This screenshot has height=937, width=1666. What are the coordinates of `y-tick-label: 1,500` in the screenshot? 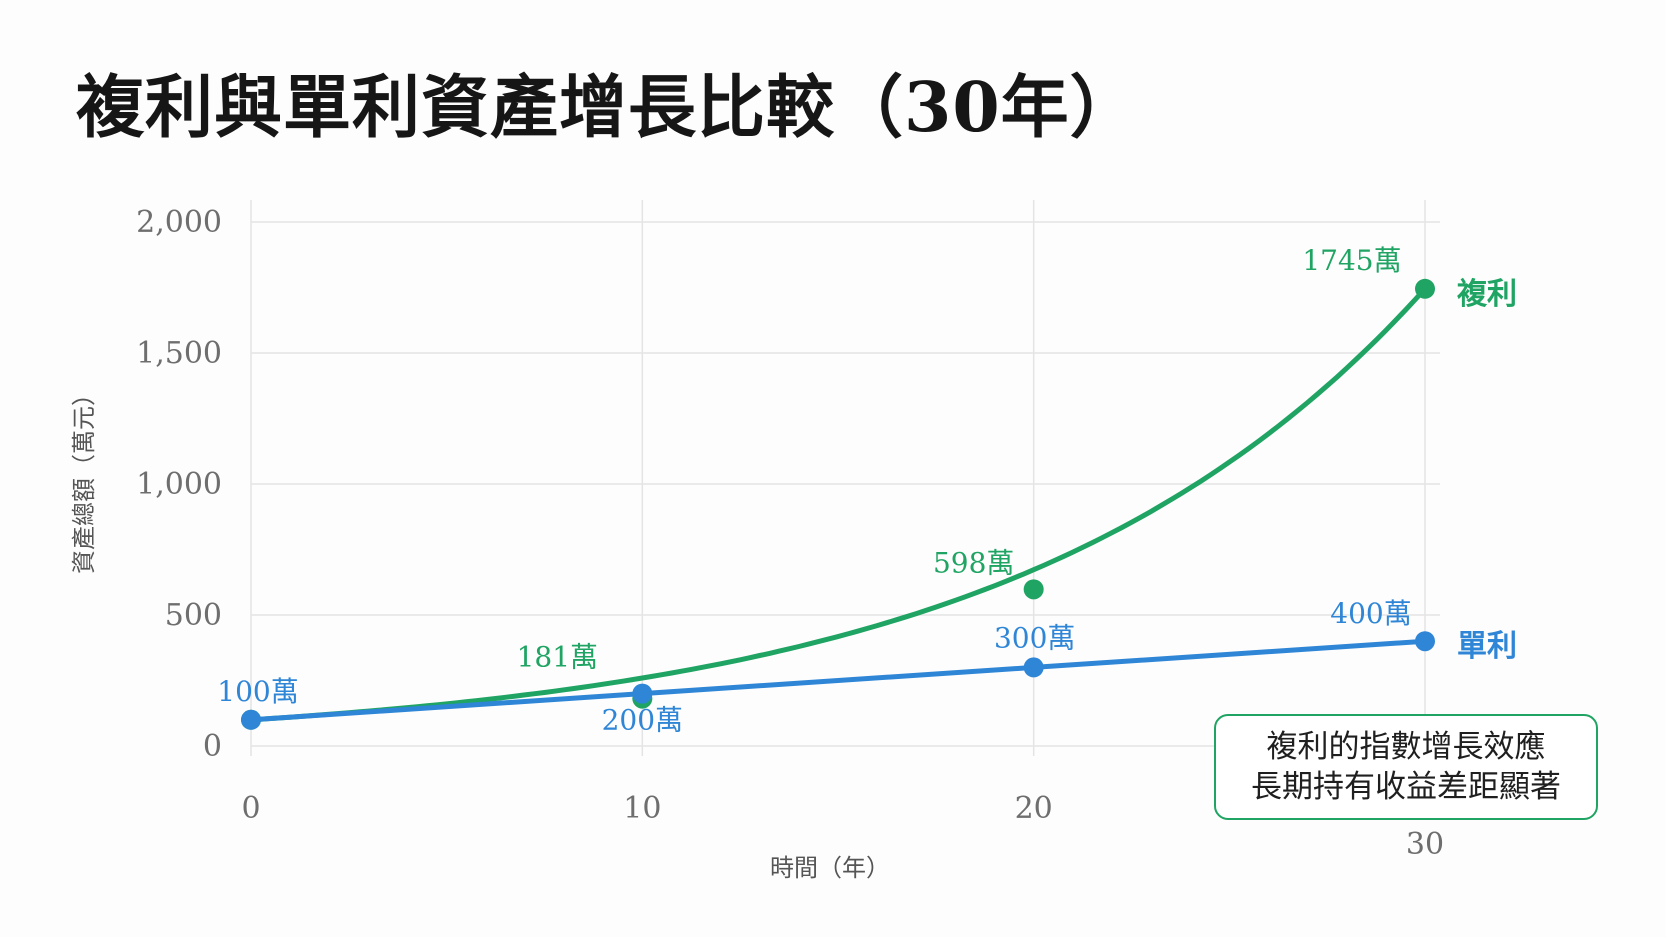 It's located at (179, 353).